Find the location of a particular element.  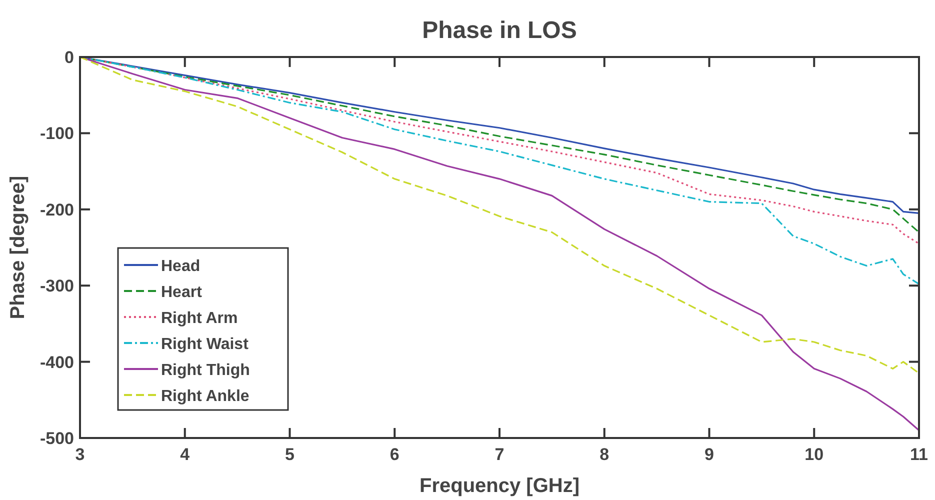

legend-label: Right Waist is located at coordinates (205, 344).